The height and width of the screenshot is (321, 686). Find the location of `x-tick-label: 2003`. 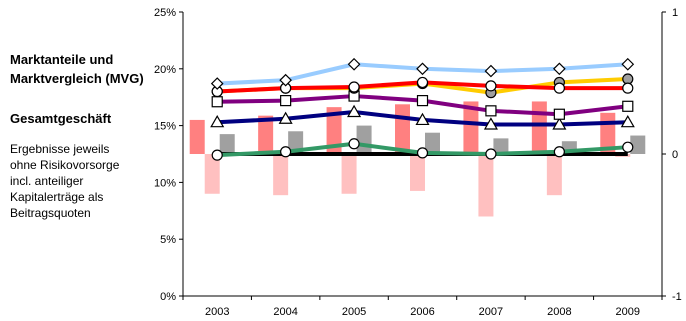

x-tick-label: 2003 is located at coordinates (217, 312).